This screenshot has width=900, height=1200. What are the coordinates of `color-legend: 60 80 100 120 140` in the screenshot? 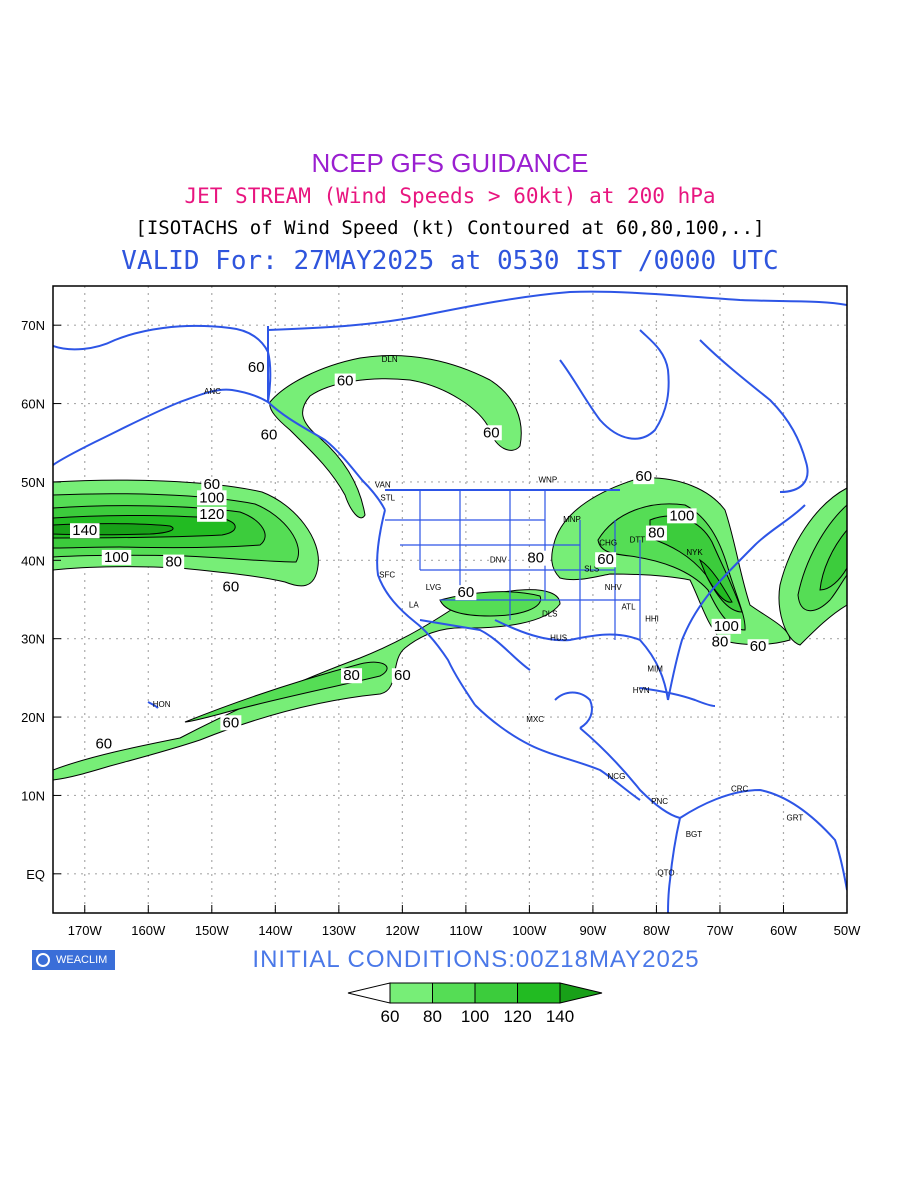 It's located at (475, 1004).